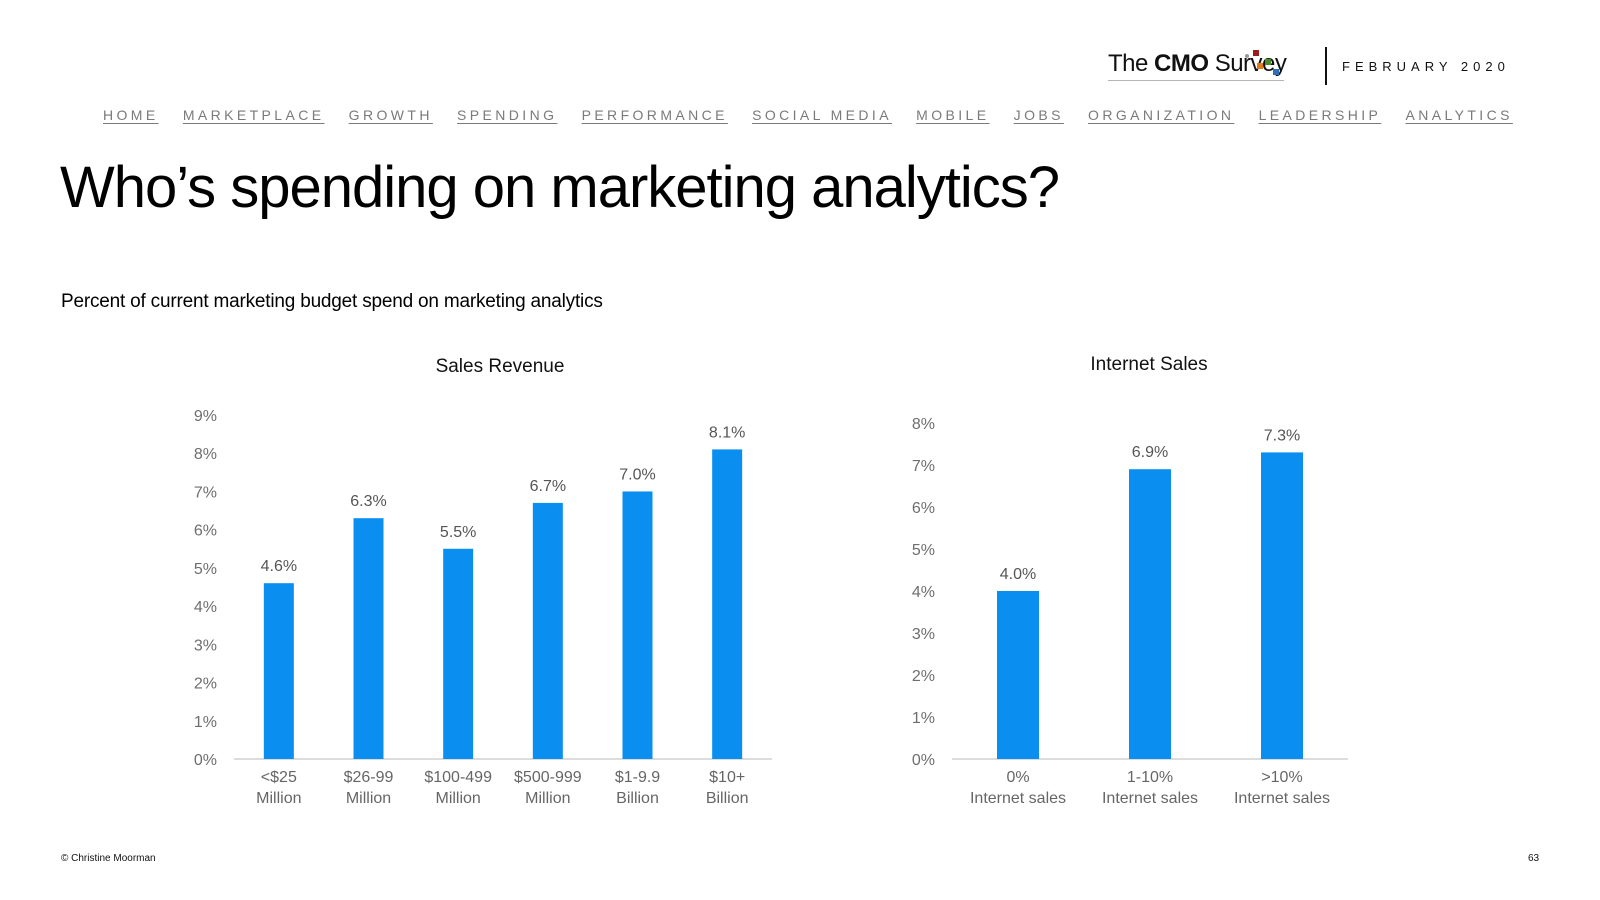 The image size is (1600, 900). Describe the element at coordinates (368, 501) in the screenshot. I see `data-label: 6.3%` at that location.